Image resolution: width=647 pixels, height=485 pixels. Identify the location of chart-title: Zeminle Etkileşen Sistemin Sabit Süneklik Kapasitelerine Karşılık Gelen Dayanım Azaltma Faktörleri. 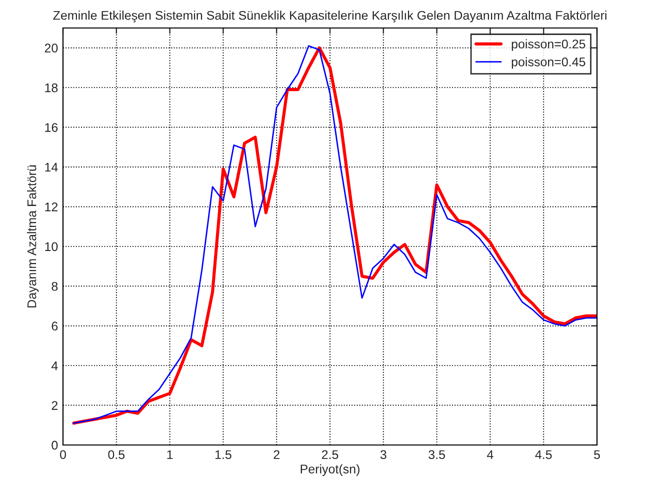
(329, 16).